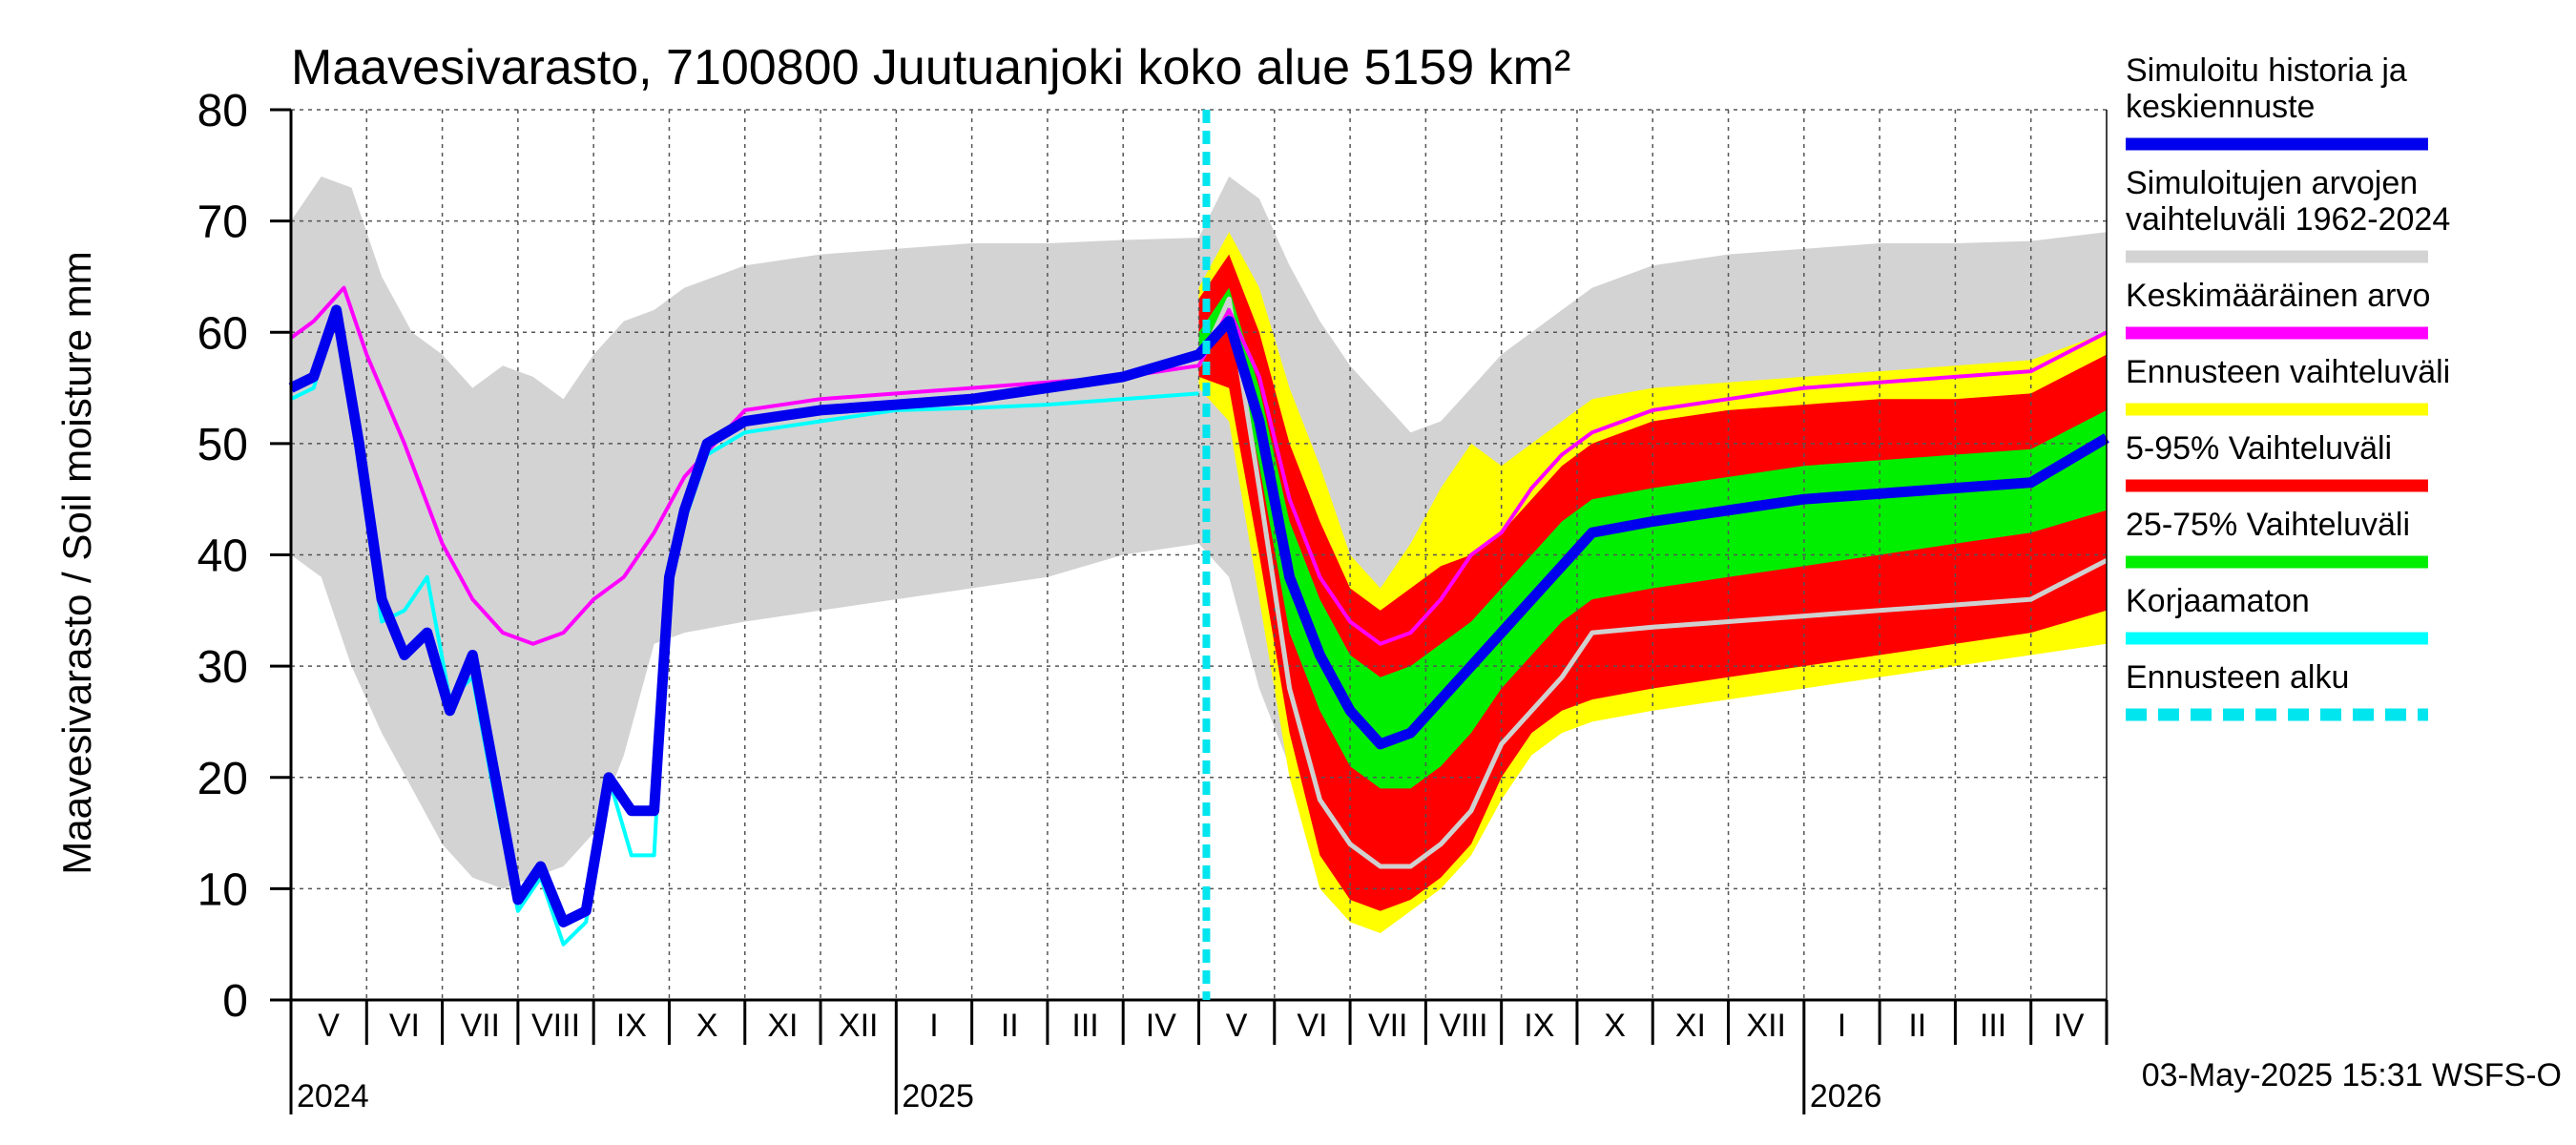 This screenshot has height=1145, width=2576. What do you see at coordinates (2259, 448) in the screenshot?
I see `legend-label: 5-95% Vaihteluväli` at bounding box center [2259, 448].